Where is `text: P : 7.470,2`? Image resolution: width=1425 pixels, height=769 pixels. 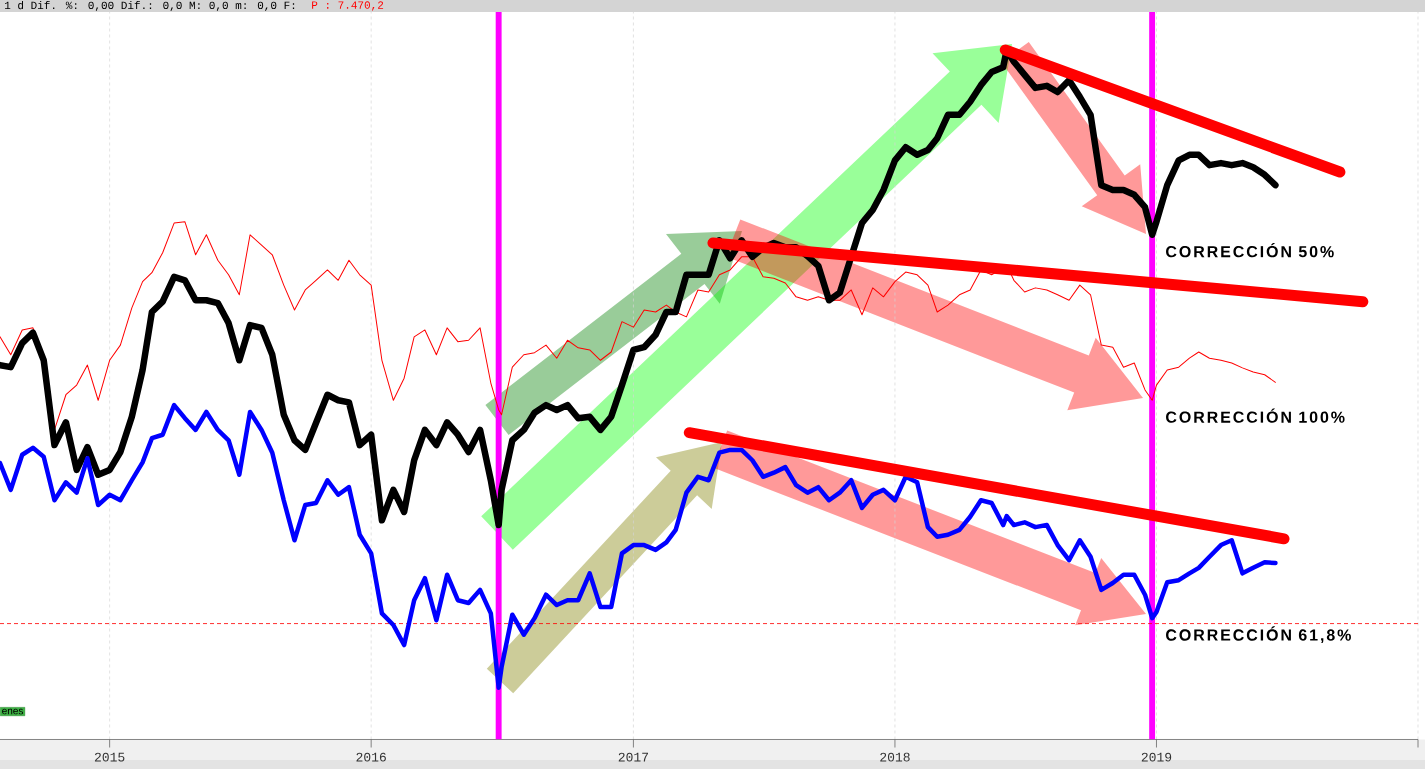
text: P : 7.470,2 is located at coordinates (348, 6).